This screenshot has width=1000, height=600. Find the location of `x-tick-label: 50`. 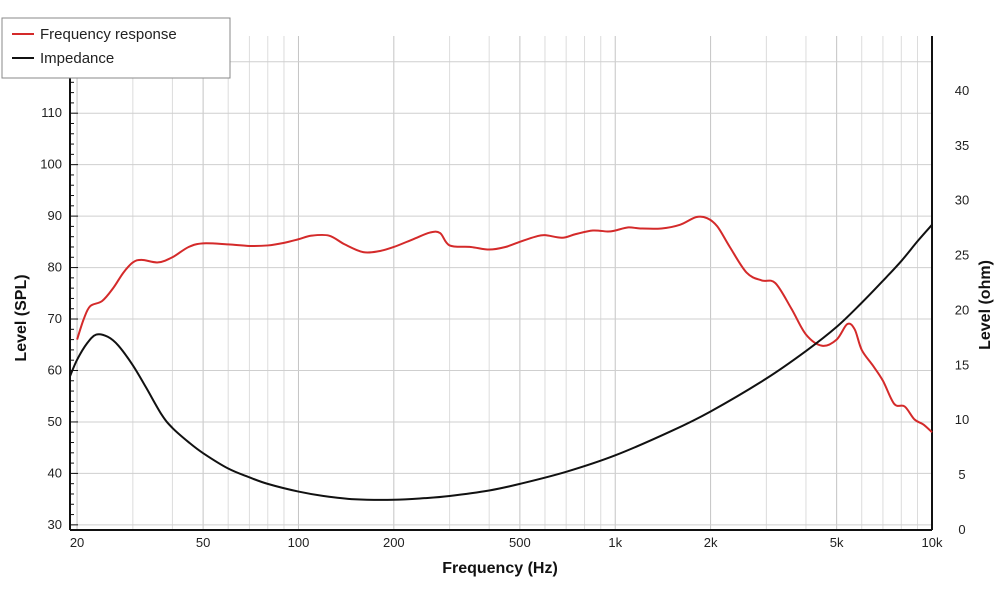

x-tick-label: 50 is located at coordinates (203, 542).